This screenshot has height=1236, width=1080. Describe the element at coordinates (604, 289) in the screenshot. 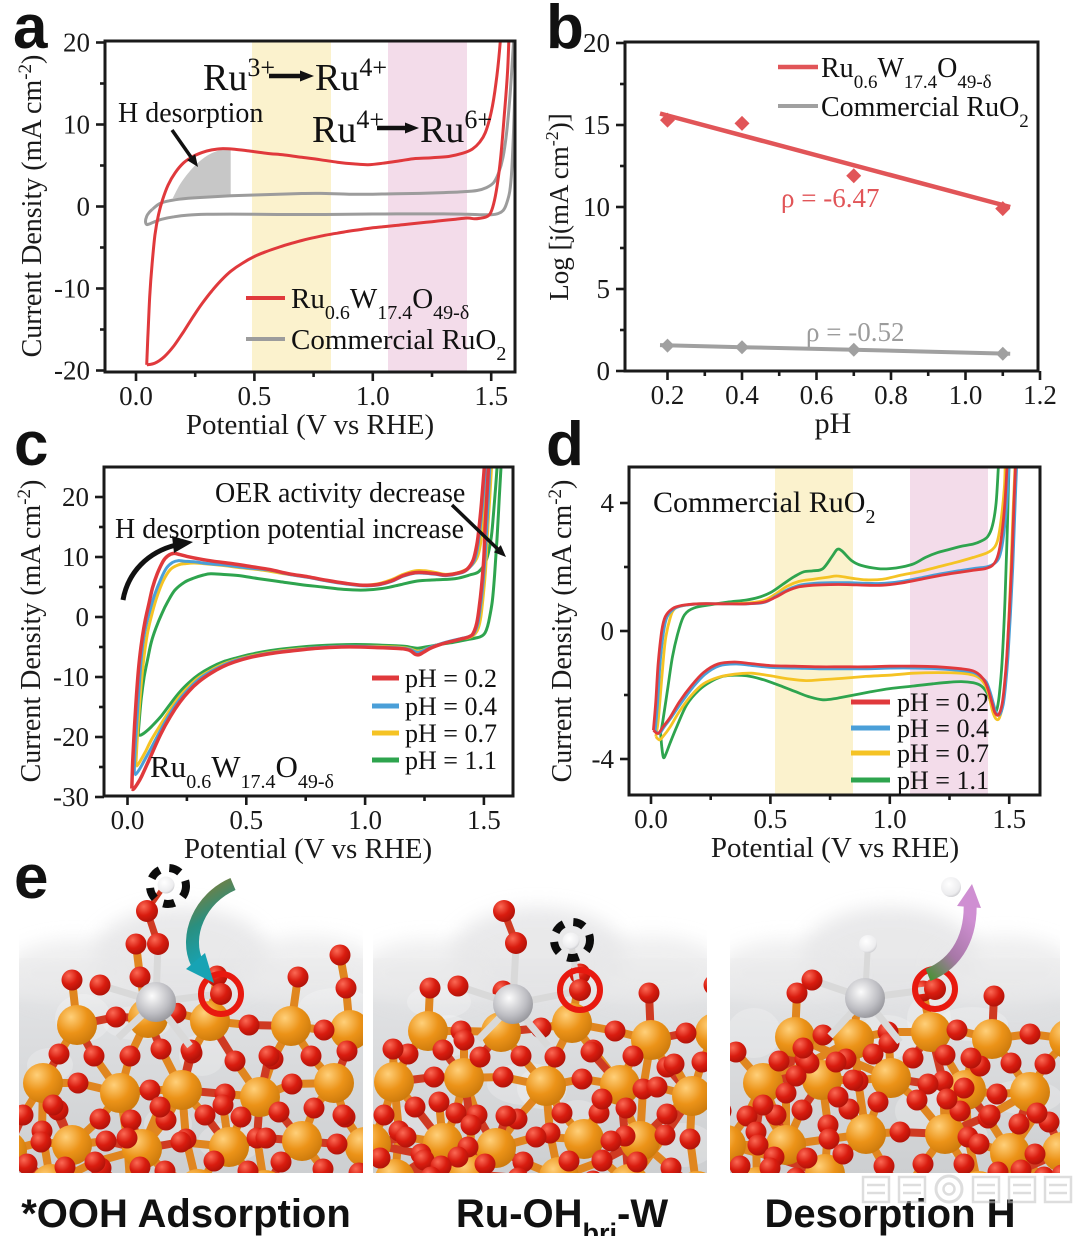

I see `svg-text: 5` at that location.